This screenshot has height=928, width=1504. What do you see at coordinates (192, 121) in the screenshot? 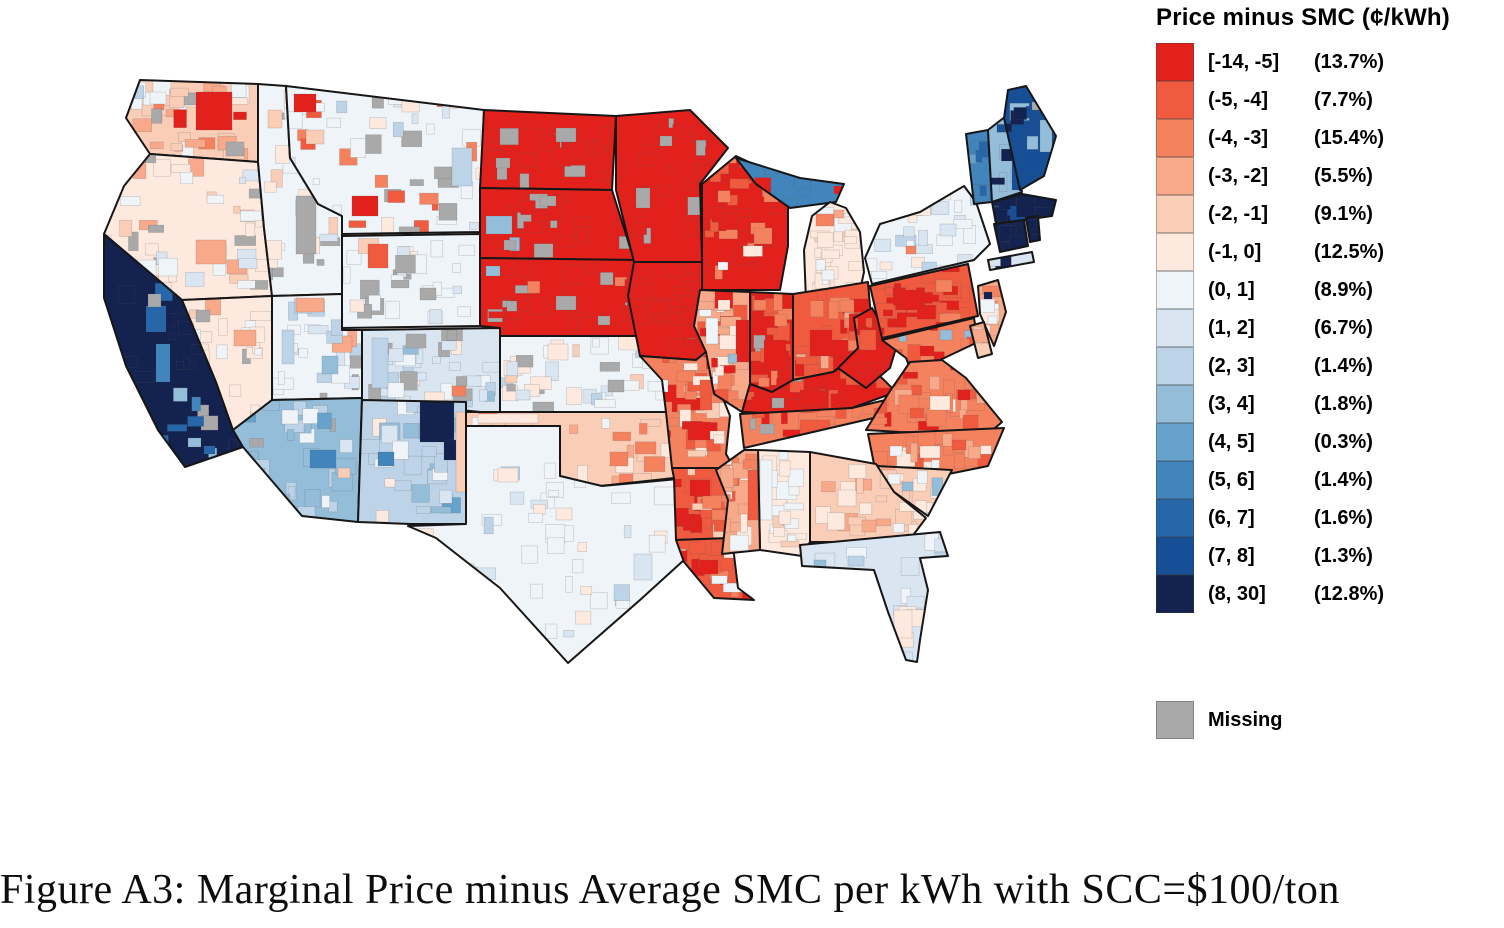
I see `state-WA` at bounding box center [192, 121].